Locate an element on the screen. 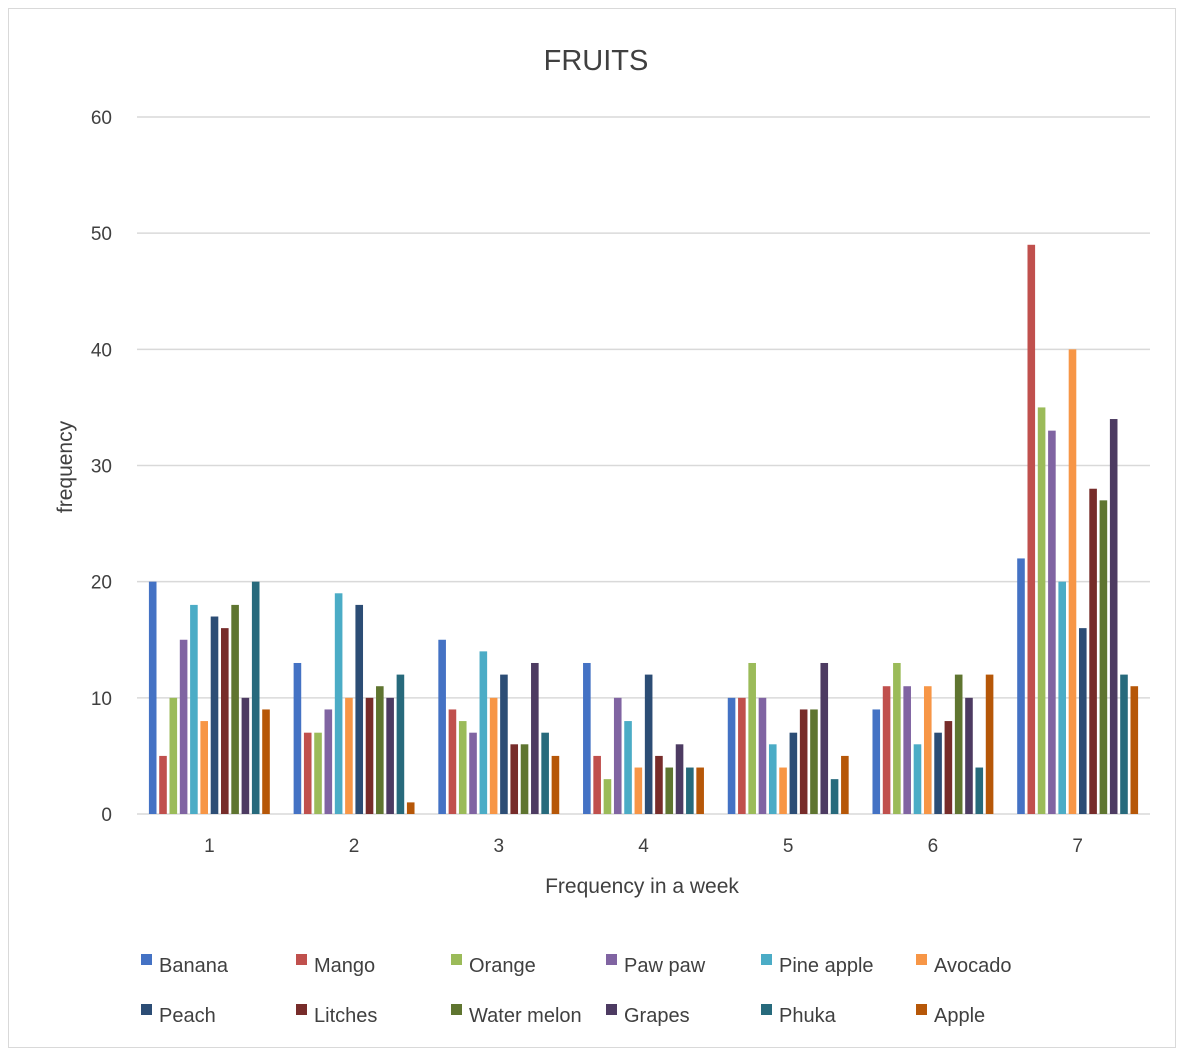  legend-label: Apple is located at coordinates (959, 1016).